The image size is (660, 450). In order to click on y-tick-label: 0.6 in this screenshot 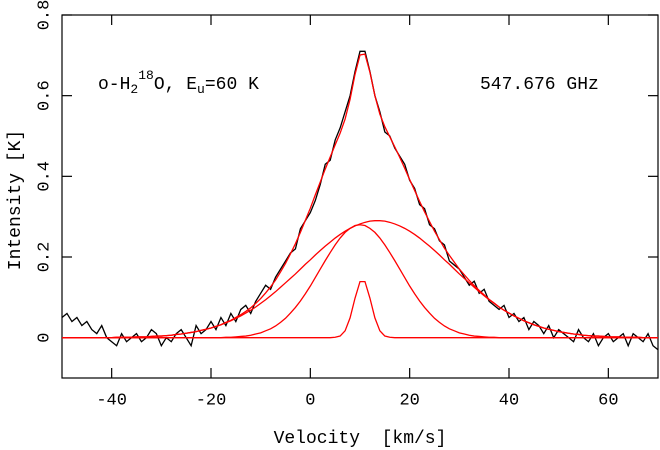, I will do `click(44, 95)`.